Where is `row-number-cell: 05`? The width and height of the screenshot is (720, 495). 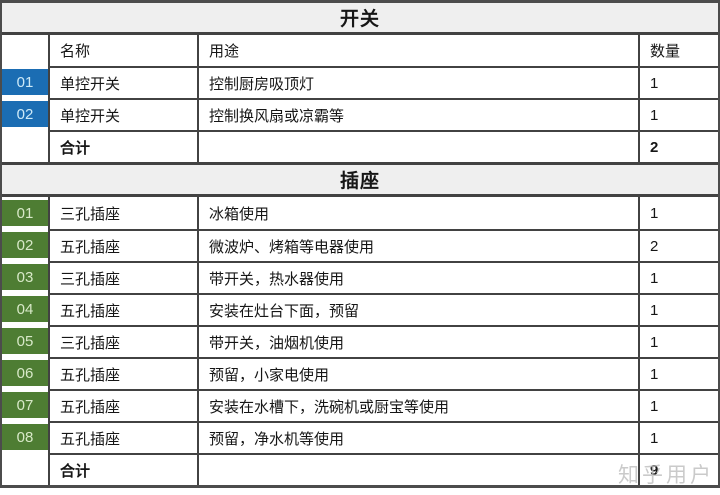 row-number-cell: 05 is located at coordinates (26, 341).